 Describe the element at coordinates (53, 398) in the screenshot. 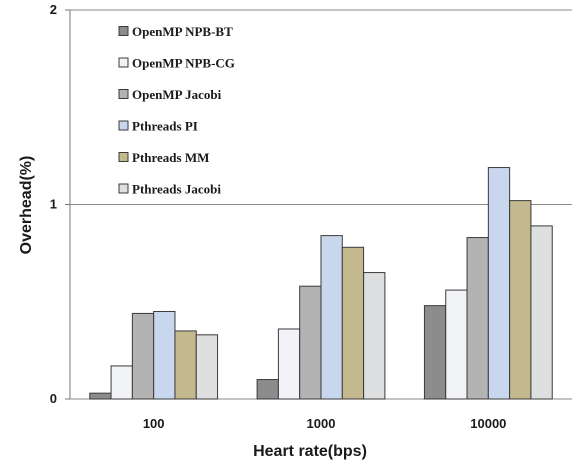

I see `y-tick-label-0: 0` at that location.